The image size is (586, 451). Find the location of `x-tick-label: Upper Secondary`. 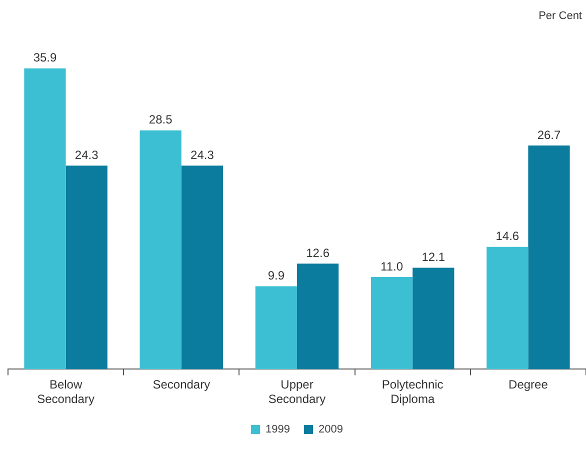

x-tick-label: Upper Secondary is located at coordinates (297, 392).